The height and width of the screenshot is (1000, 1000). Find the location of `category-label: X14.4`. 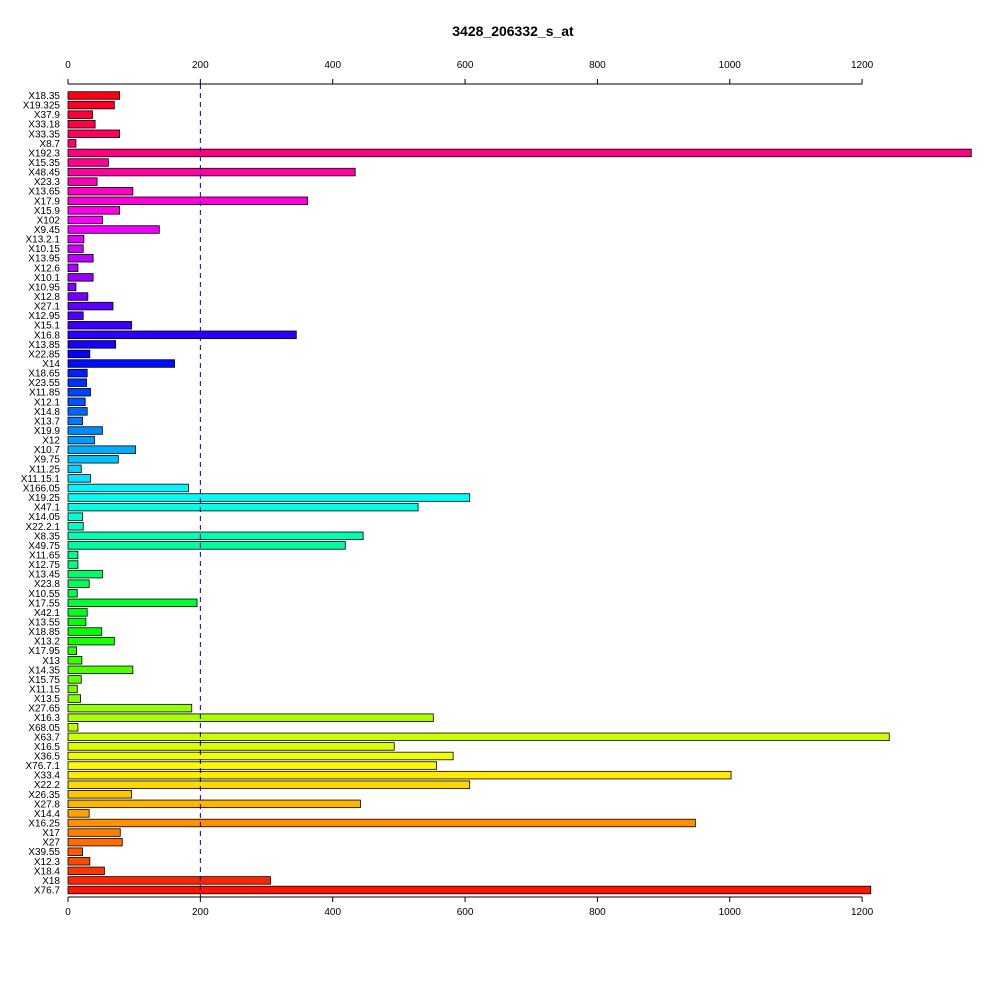

category-label: X14.4 is located at coordinates (47, 814).